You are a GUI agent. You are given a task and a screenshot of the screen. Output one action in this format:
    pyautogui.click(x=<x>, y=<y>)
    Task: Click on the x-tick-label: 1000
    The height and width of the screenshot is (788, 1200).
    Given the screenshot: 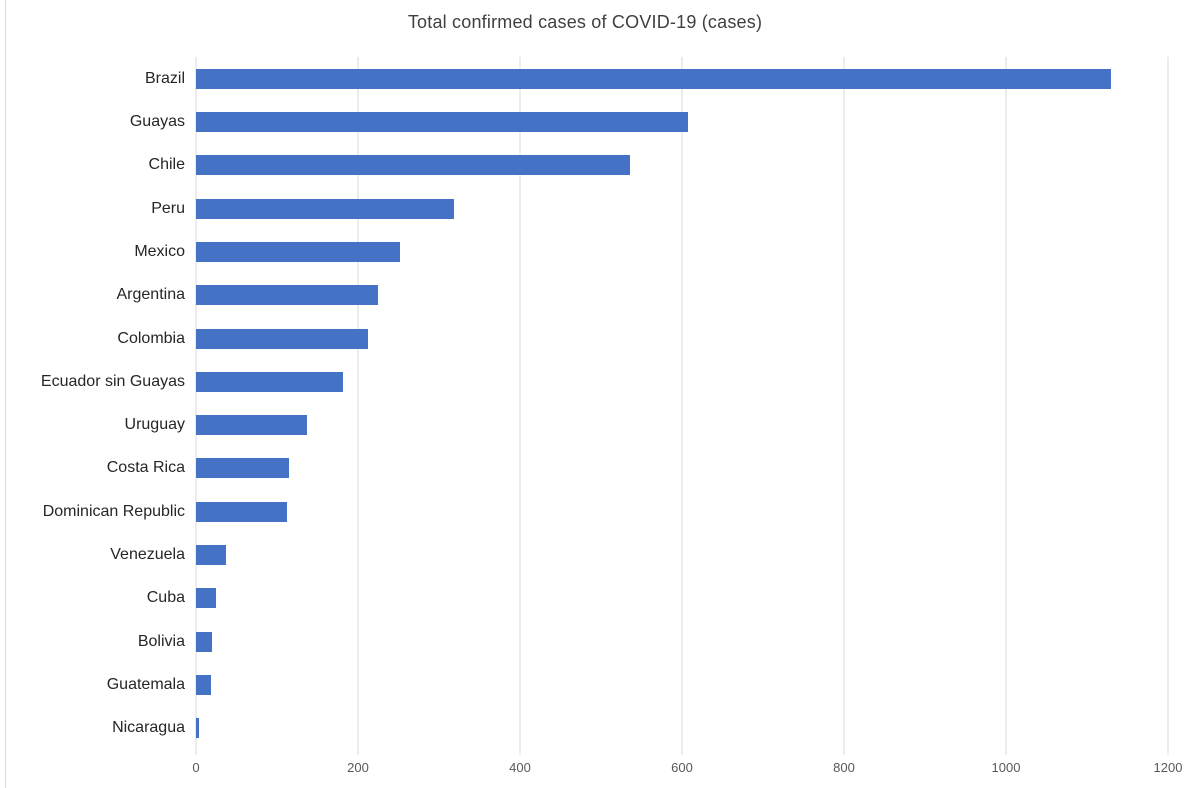 What is the action you would take?
    pyautogui.click(x=1006, y=767)
    